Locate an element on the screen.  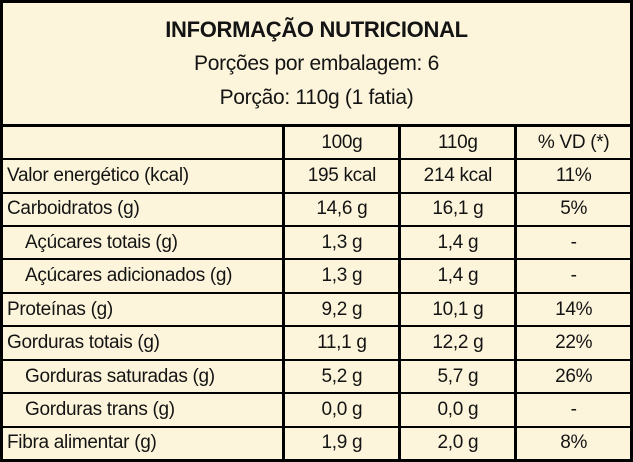
table-row: Carboidratos (g) 14,6 g 16,1 g 5% is located at coordinates (316, 209).